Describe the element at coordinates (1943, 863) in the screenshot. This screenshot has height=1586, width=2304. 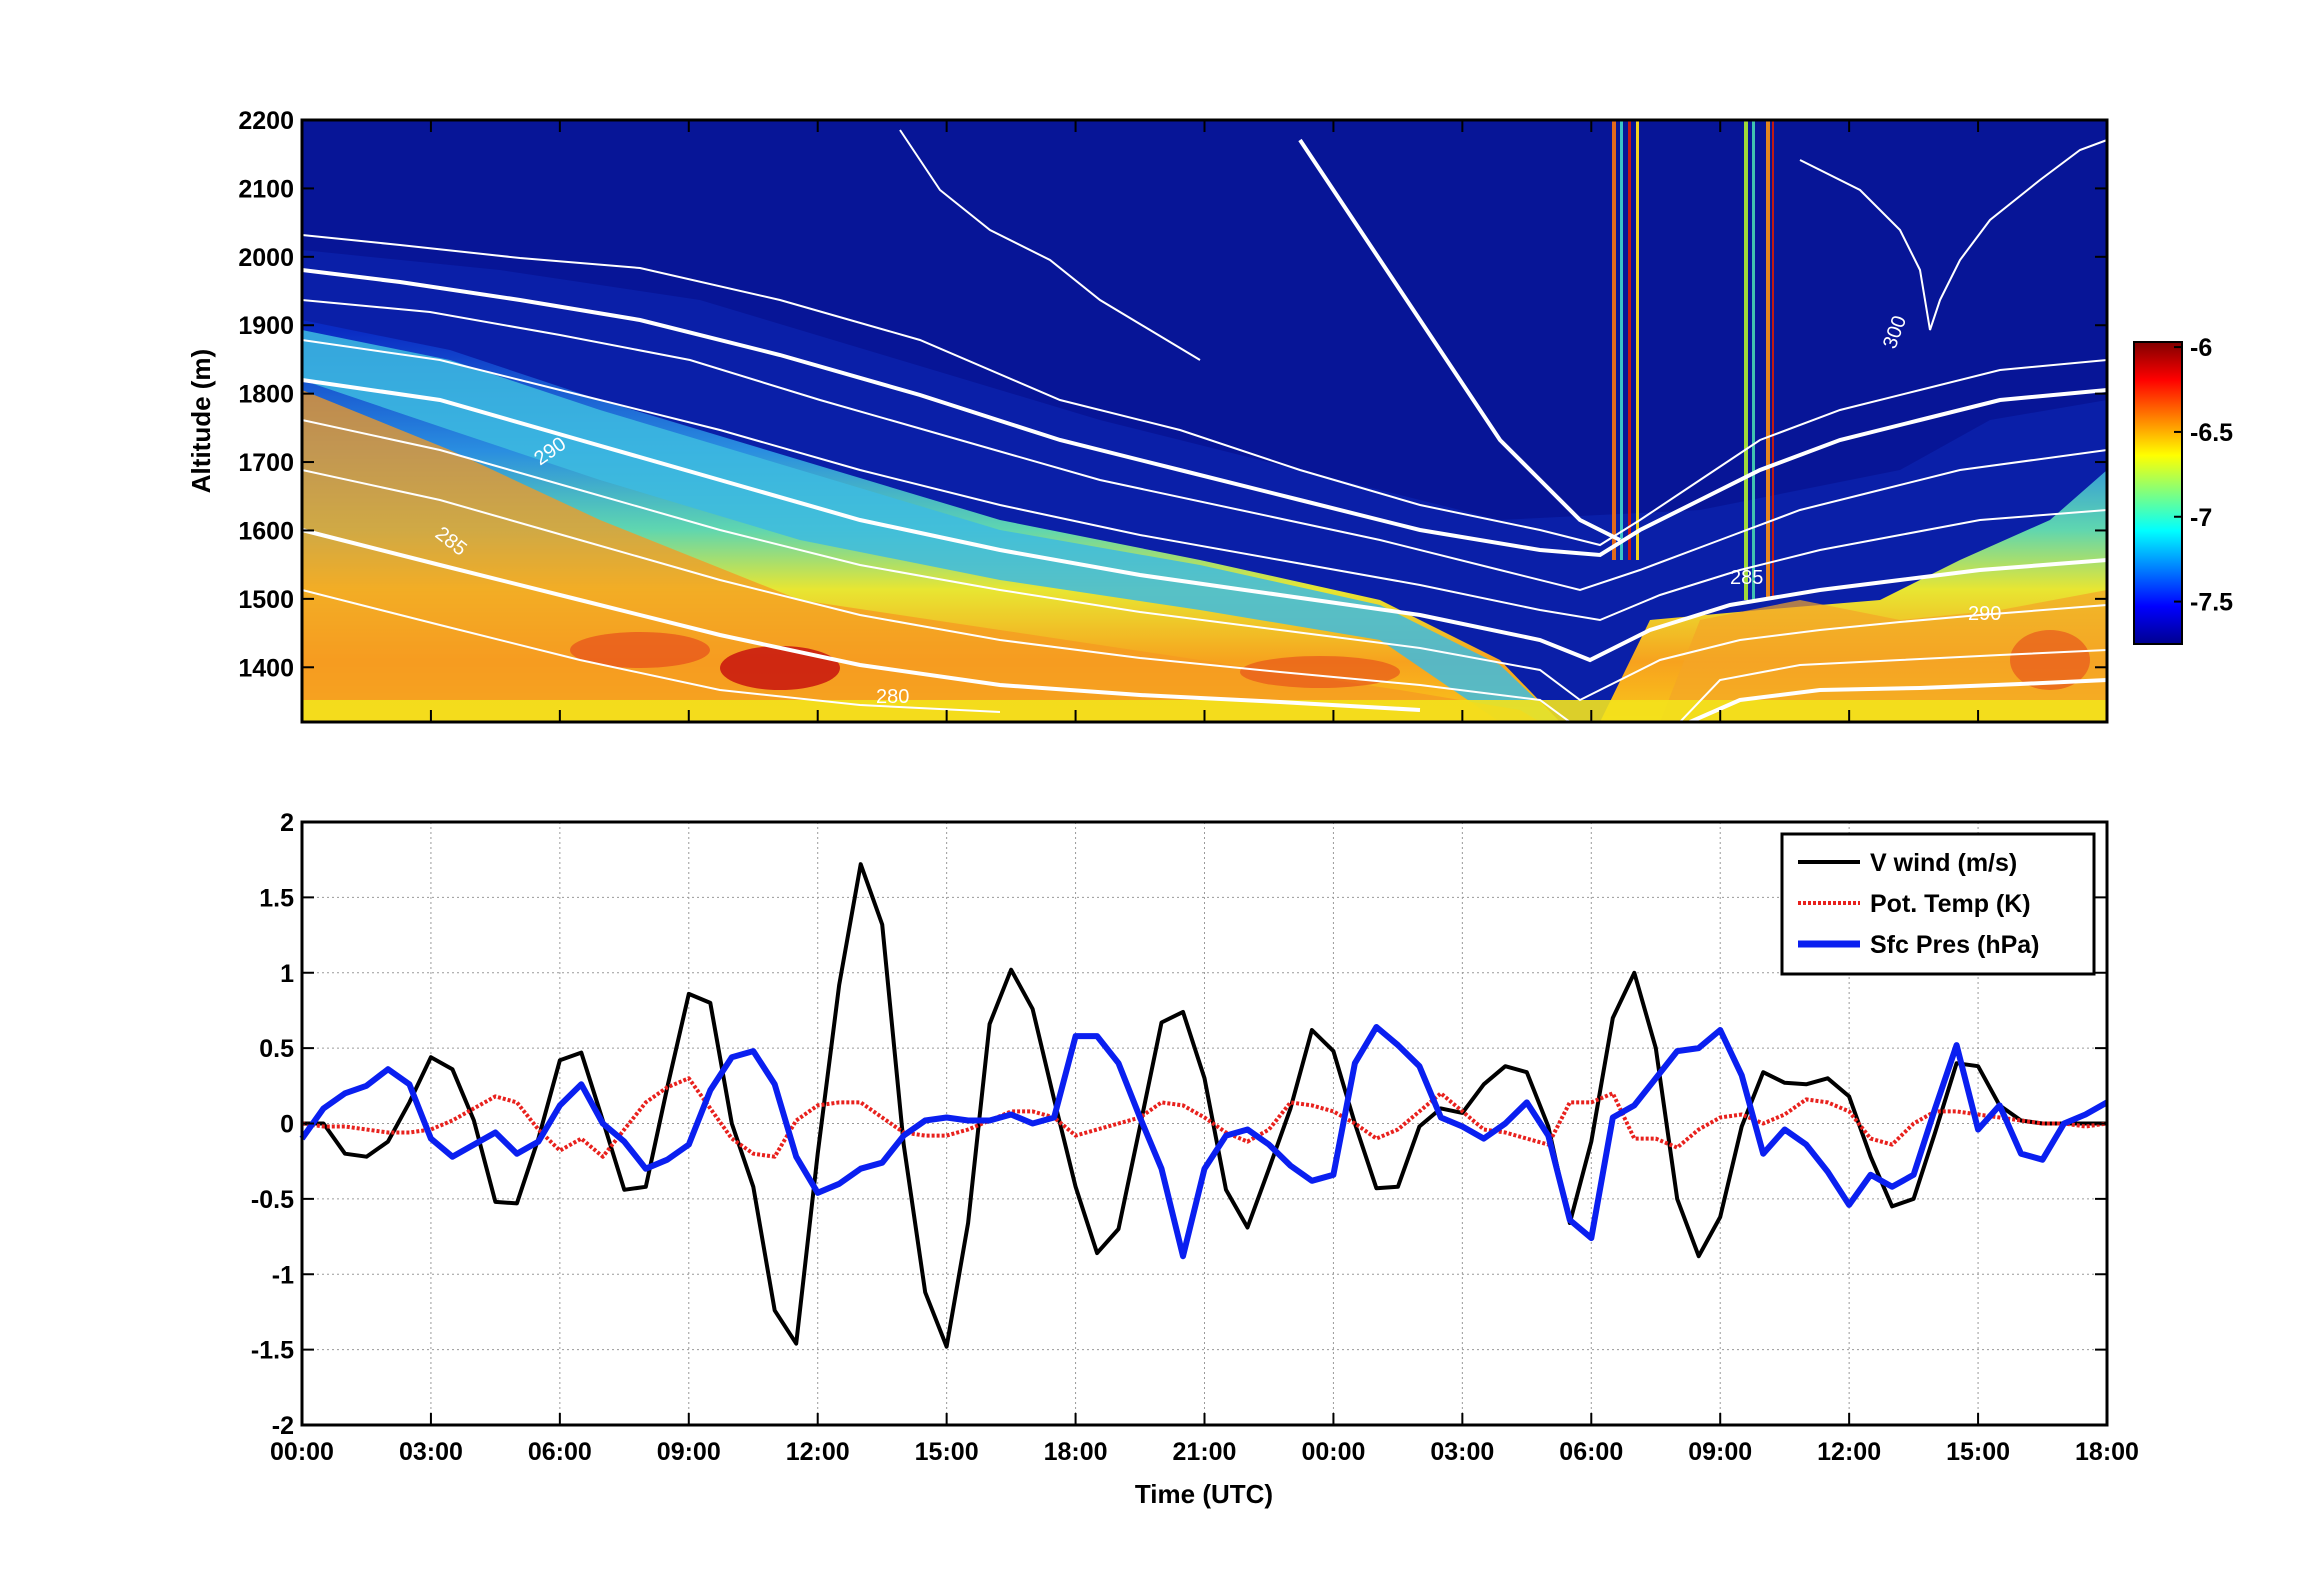
I see `legend-label: V wind (m/s)` at that location.